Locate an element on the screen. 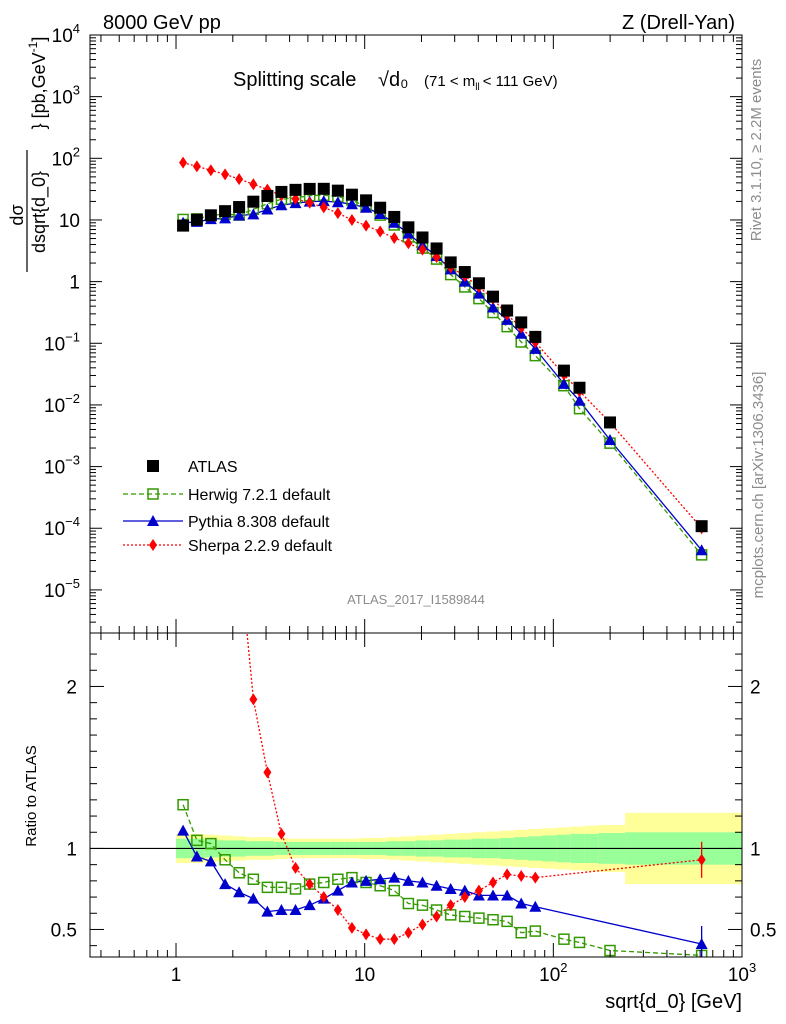 The width and height of the screenshot is (786, 1024). legend-herwig-marker is located at coordinates (153, 494).